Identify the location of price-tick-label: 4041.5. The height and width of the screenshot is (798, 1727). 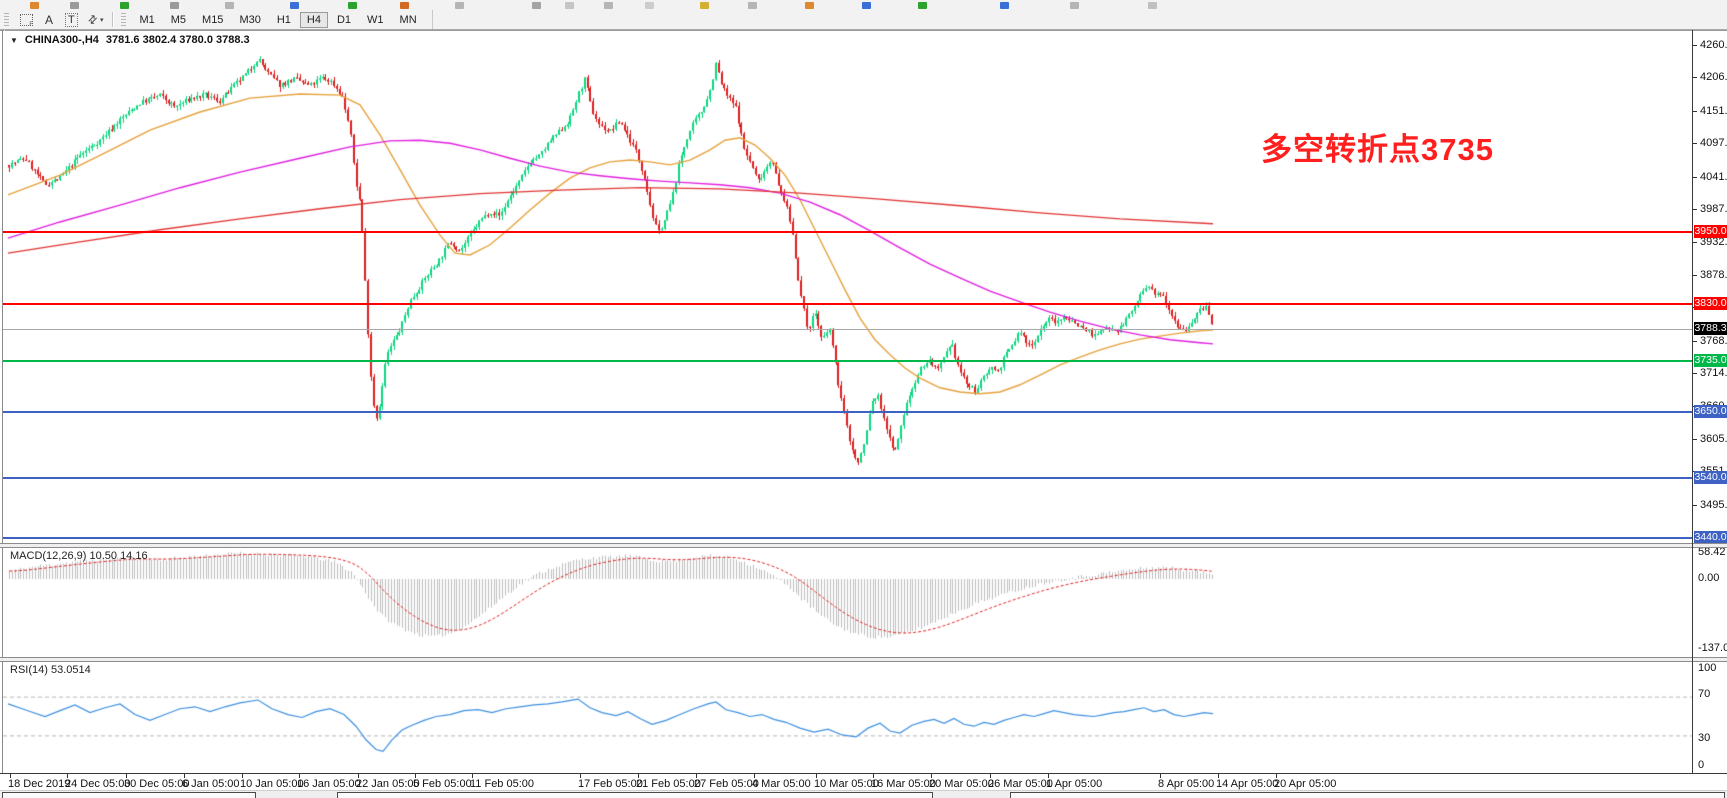
(1713, 177).